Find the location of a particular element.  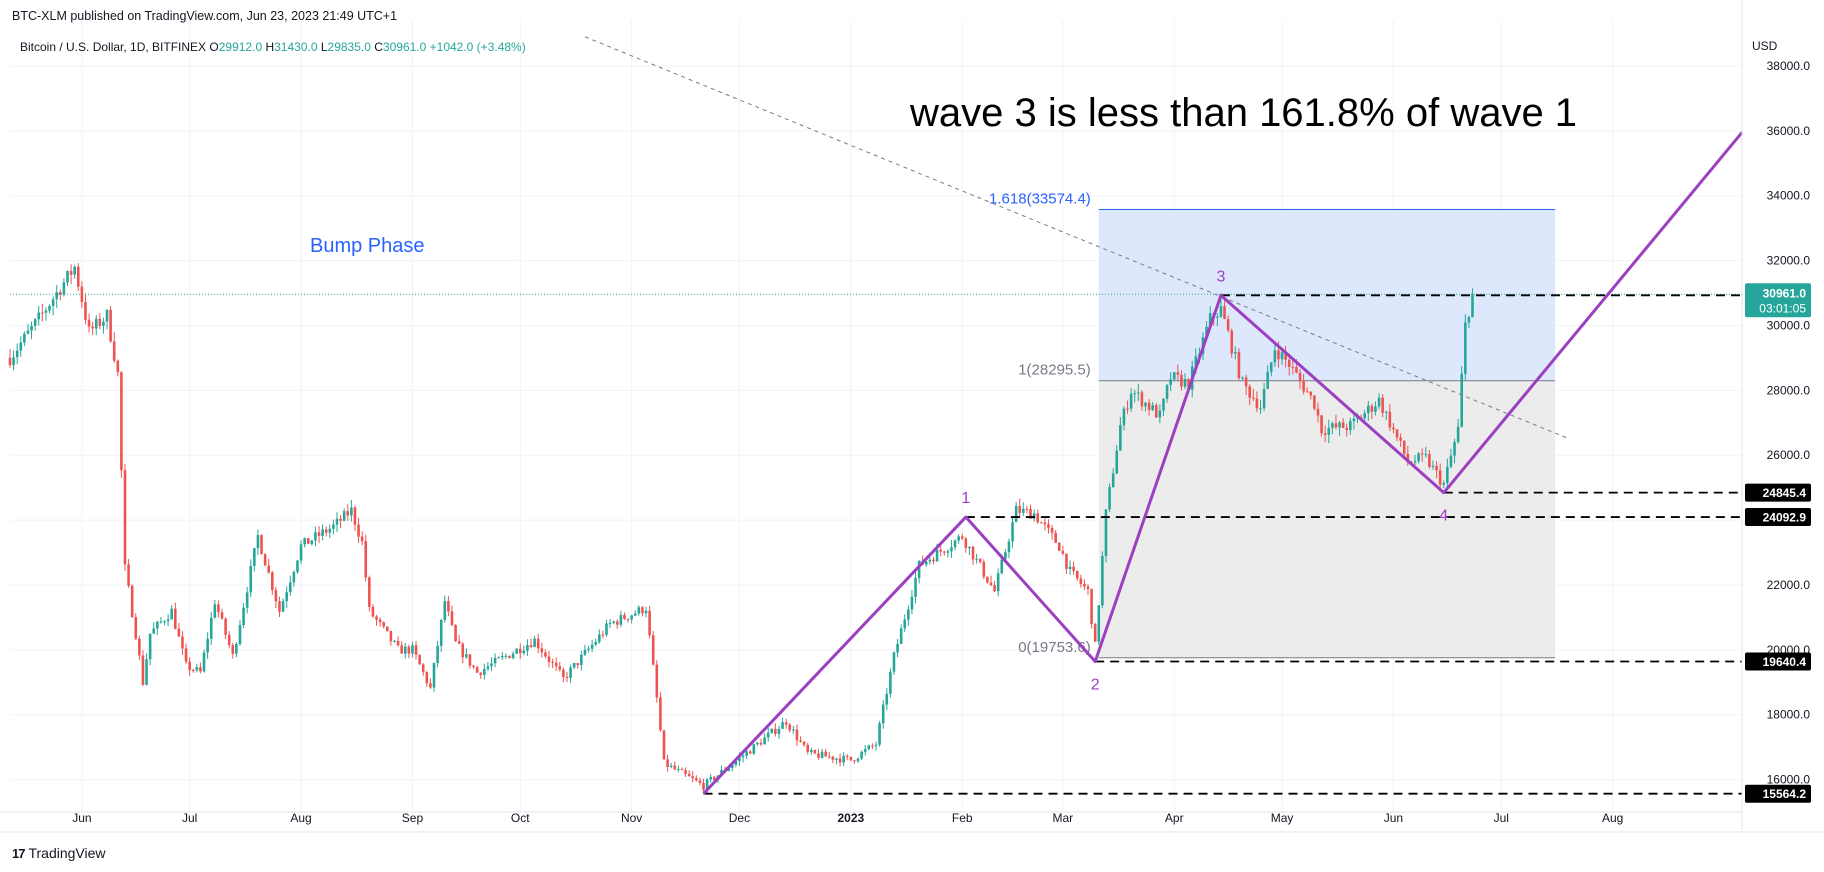

time-tick-label: Feb is located at coordinates (962, 818).